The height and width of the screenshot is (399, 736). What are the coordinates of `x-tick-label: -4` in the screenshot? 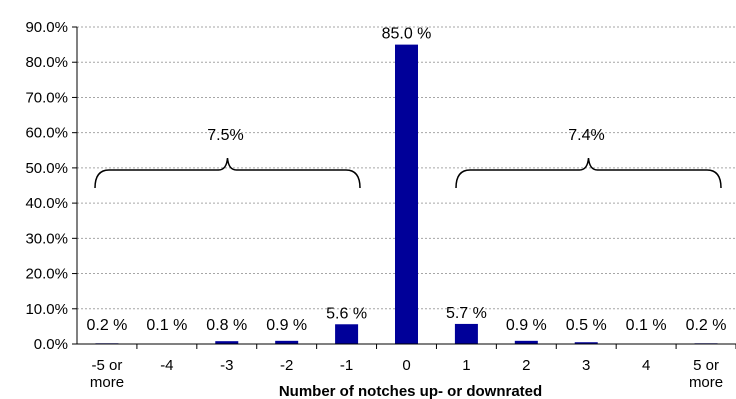 It's located at (166, 365).